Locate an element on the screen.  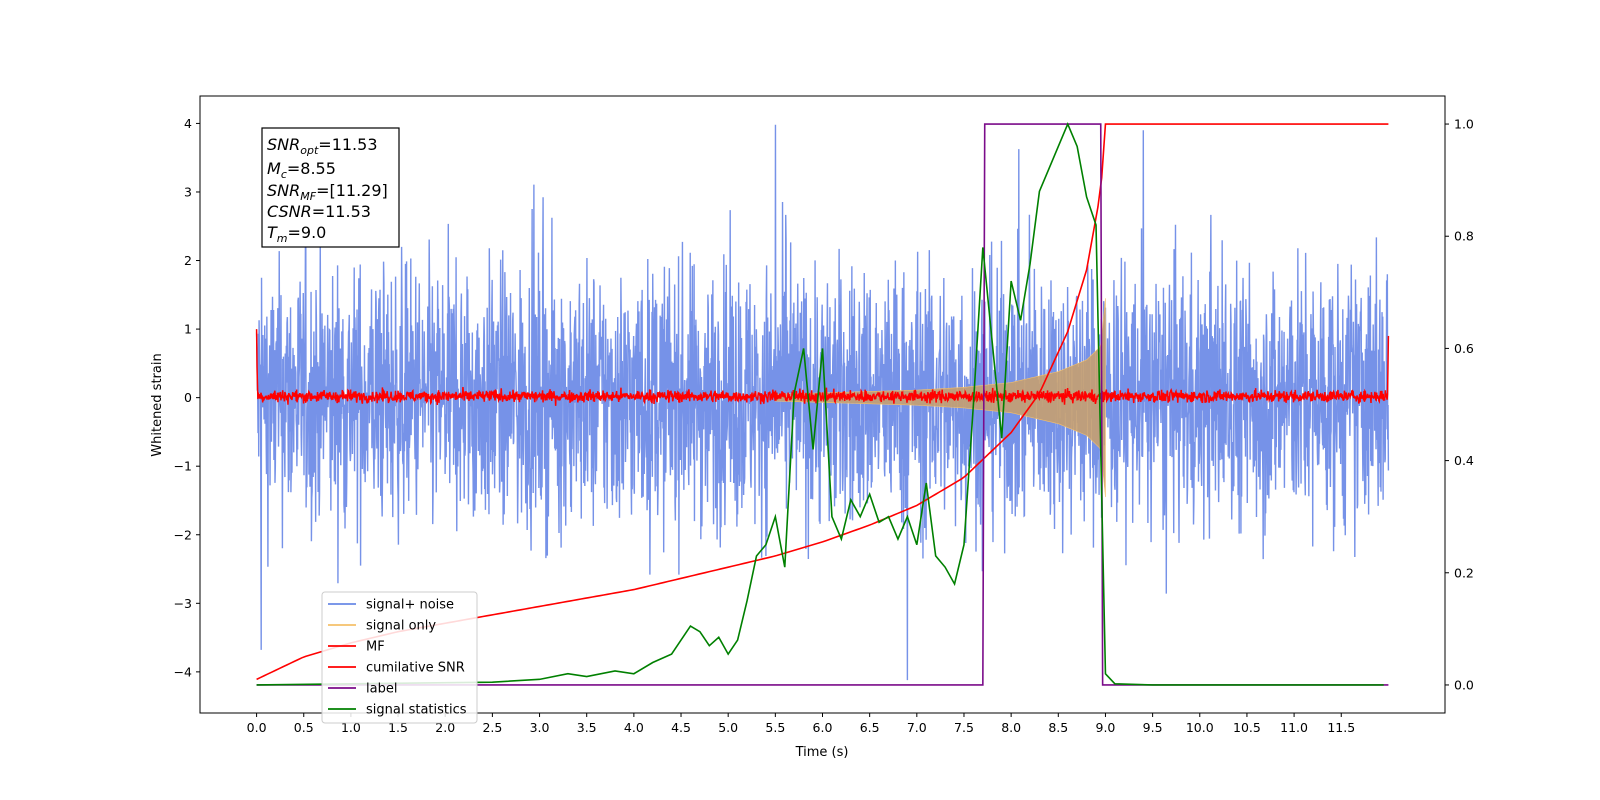
mf-line is located at coordinates (822, 367).